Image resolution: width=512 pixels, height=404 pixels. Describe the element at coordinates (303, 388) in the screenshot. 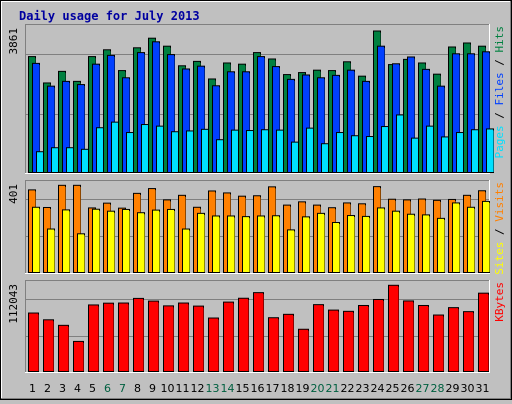

I see `day-label: 19` at that location.